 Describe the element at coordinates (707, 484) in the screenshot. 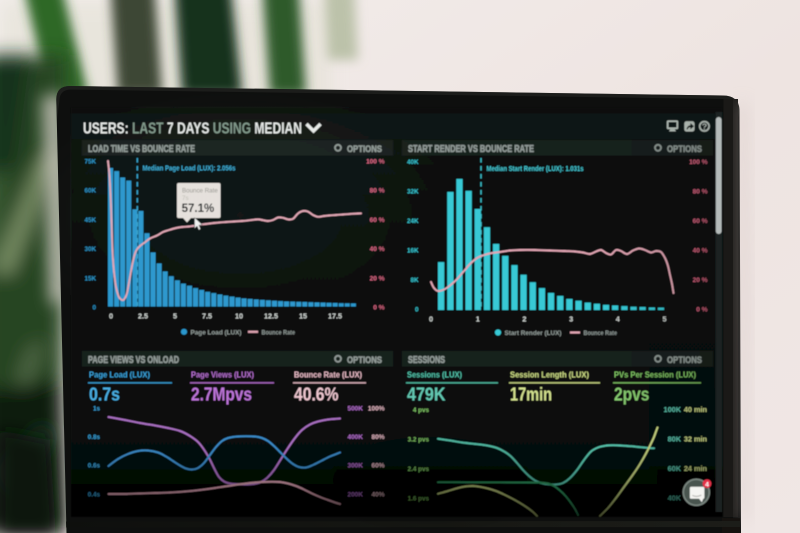

I see `svg-text: 4` at that location.